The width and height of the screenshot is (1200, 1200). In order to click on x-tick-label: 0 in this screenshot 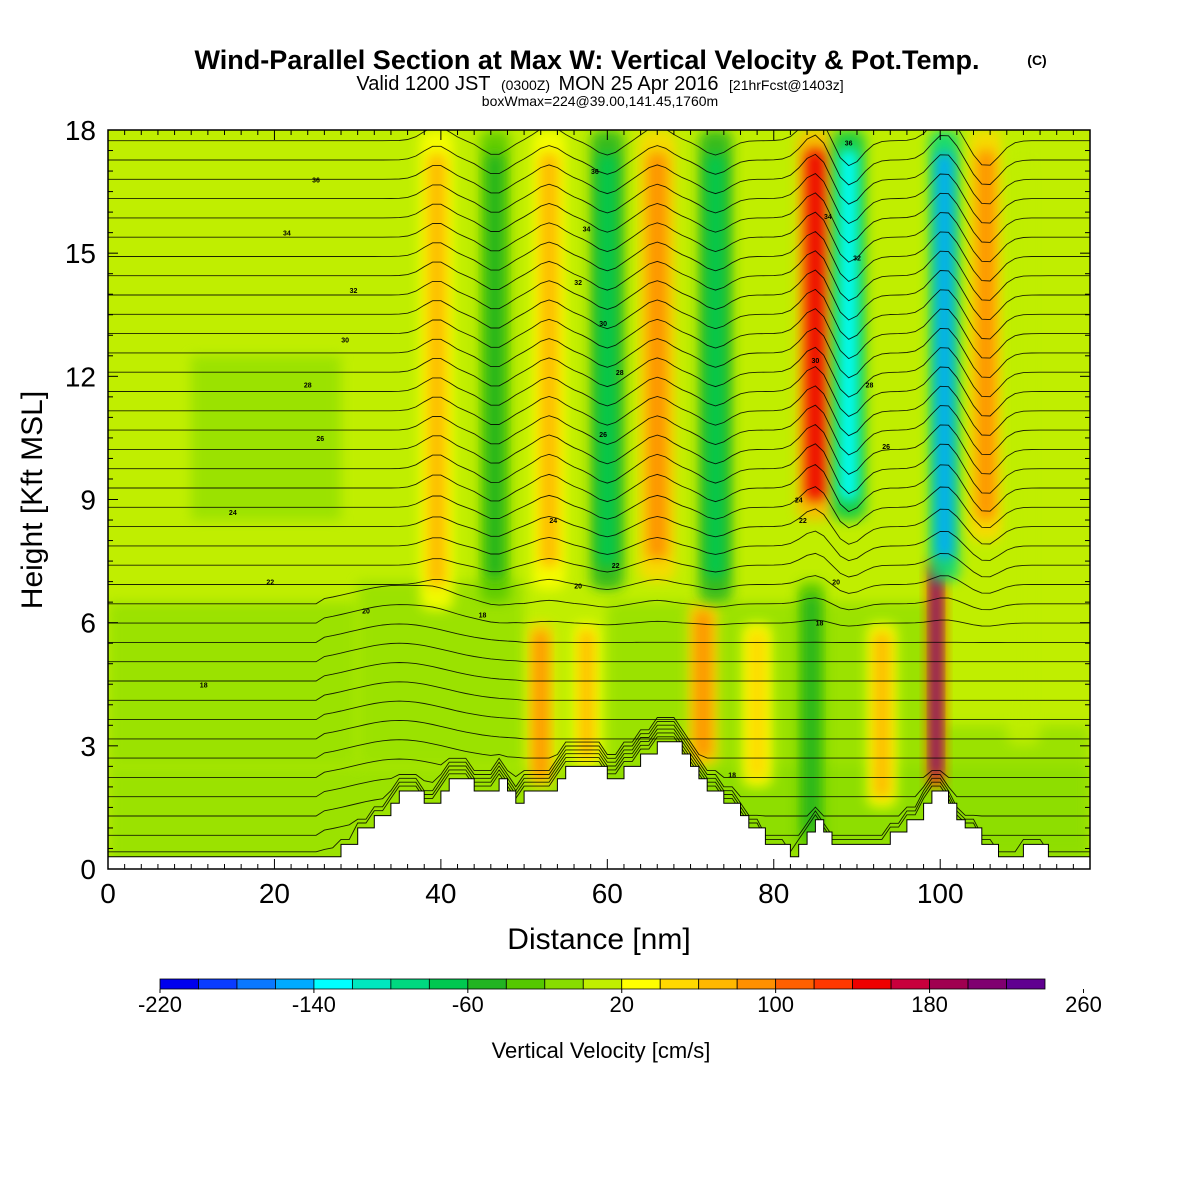, I will do `click(108, 893)`.